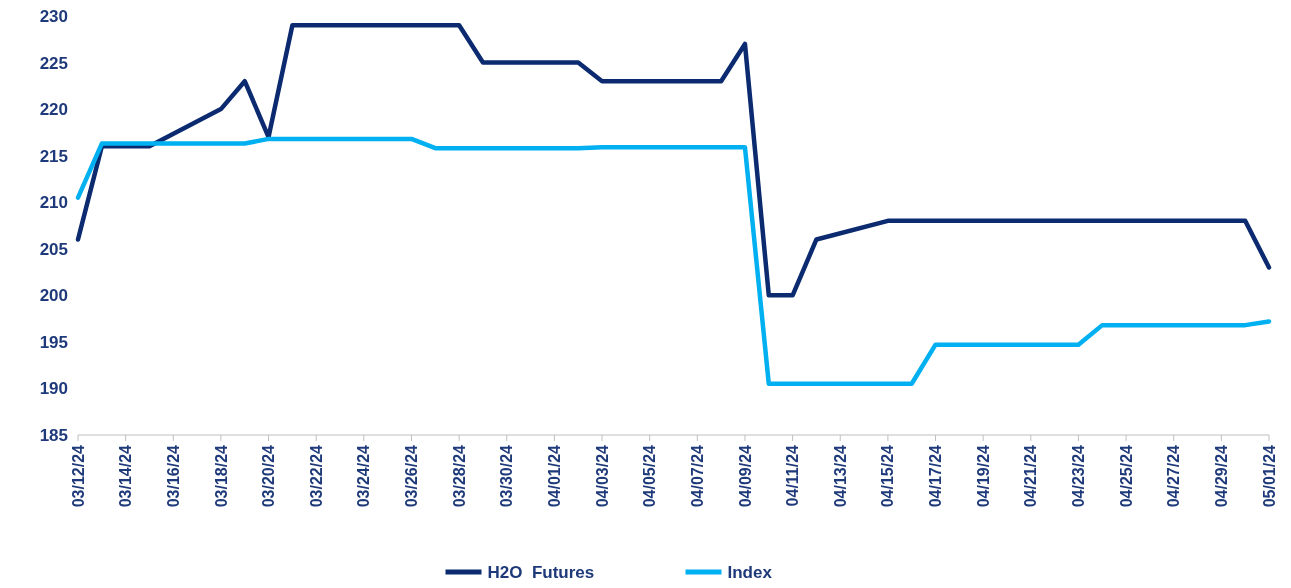 The width and height of the screenshot is (1291, 588). I want to click on y-tick-label: 195, so click(53, 342).